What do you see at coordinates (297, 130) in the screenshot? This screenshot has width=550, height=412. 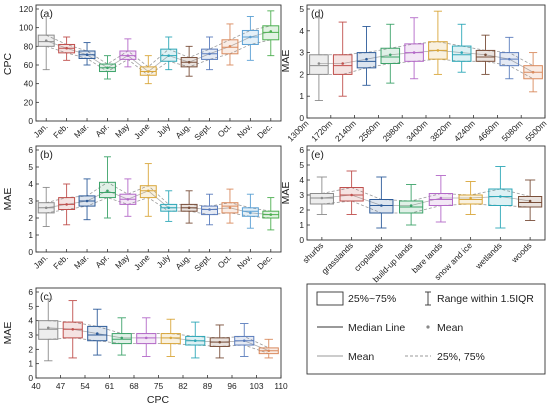 I see `x-tick-label: 1300m` at bounding box center [297, 130].